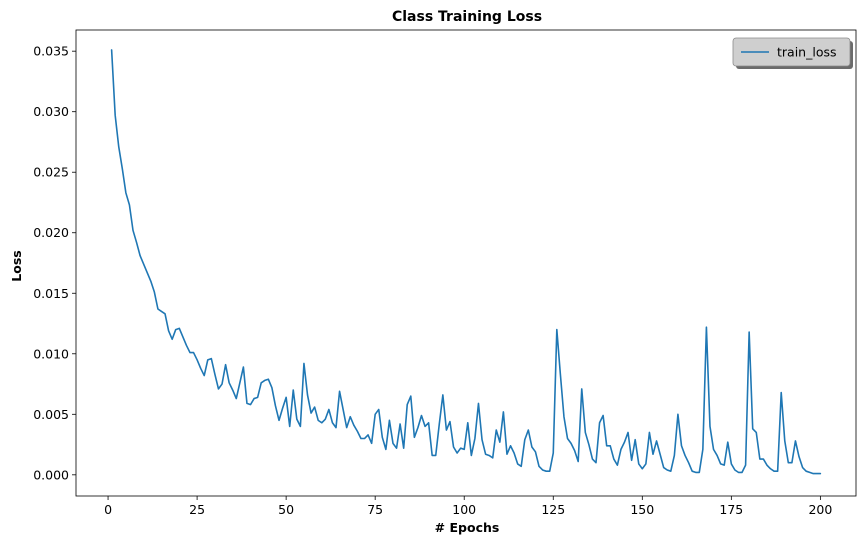 The height and width of the screenshot is (545, 864). I want to click on y-axis: 0.000 0.005 0.010 0.015 0.020 0.025 0.030 0.035, so click(54, 263).